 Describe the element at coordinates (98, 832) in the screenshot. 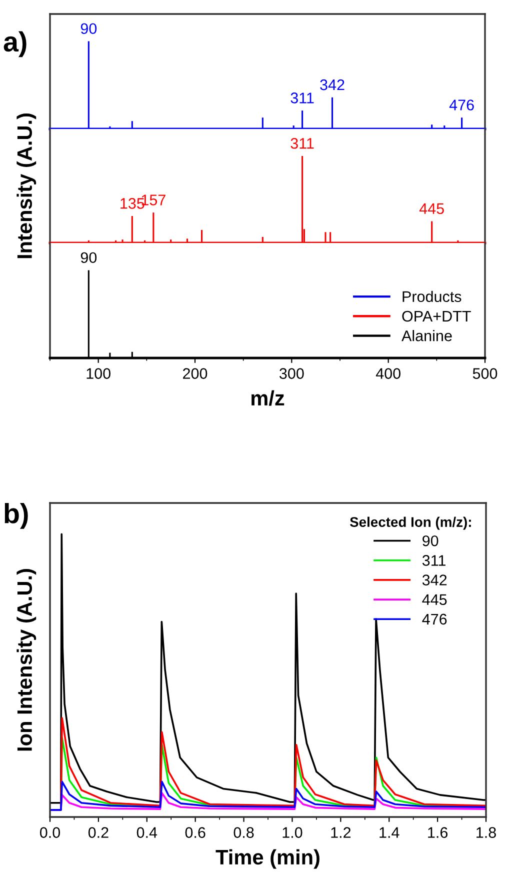

I see `x-tick-label: 0.2` at that location.